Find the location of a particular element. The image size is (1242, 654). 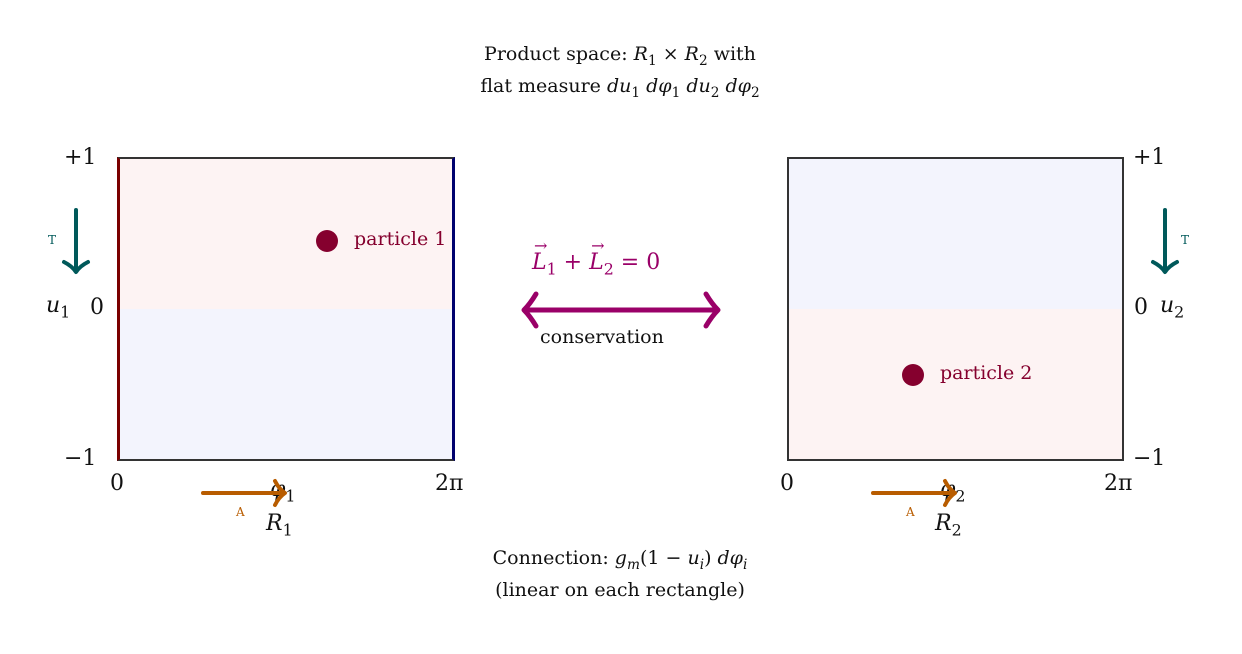

conservation-label: conservation is located at coordinates (602, 337).